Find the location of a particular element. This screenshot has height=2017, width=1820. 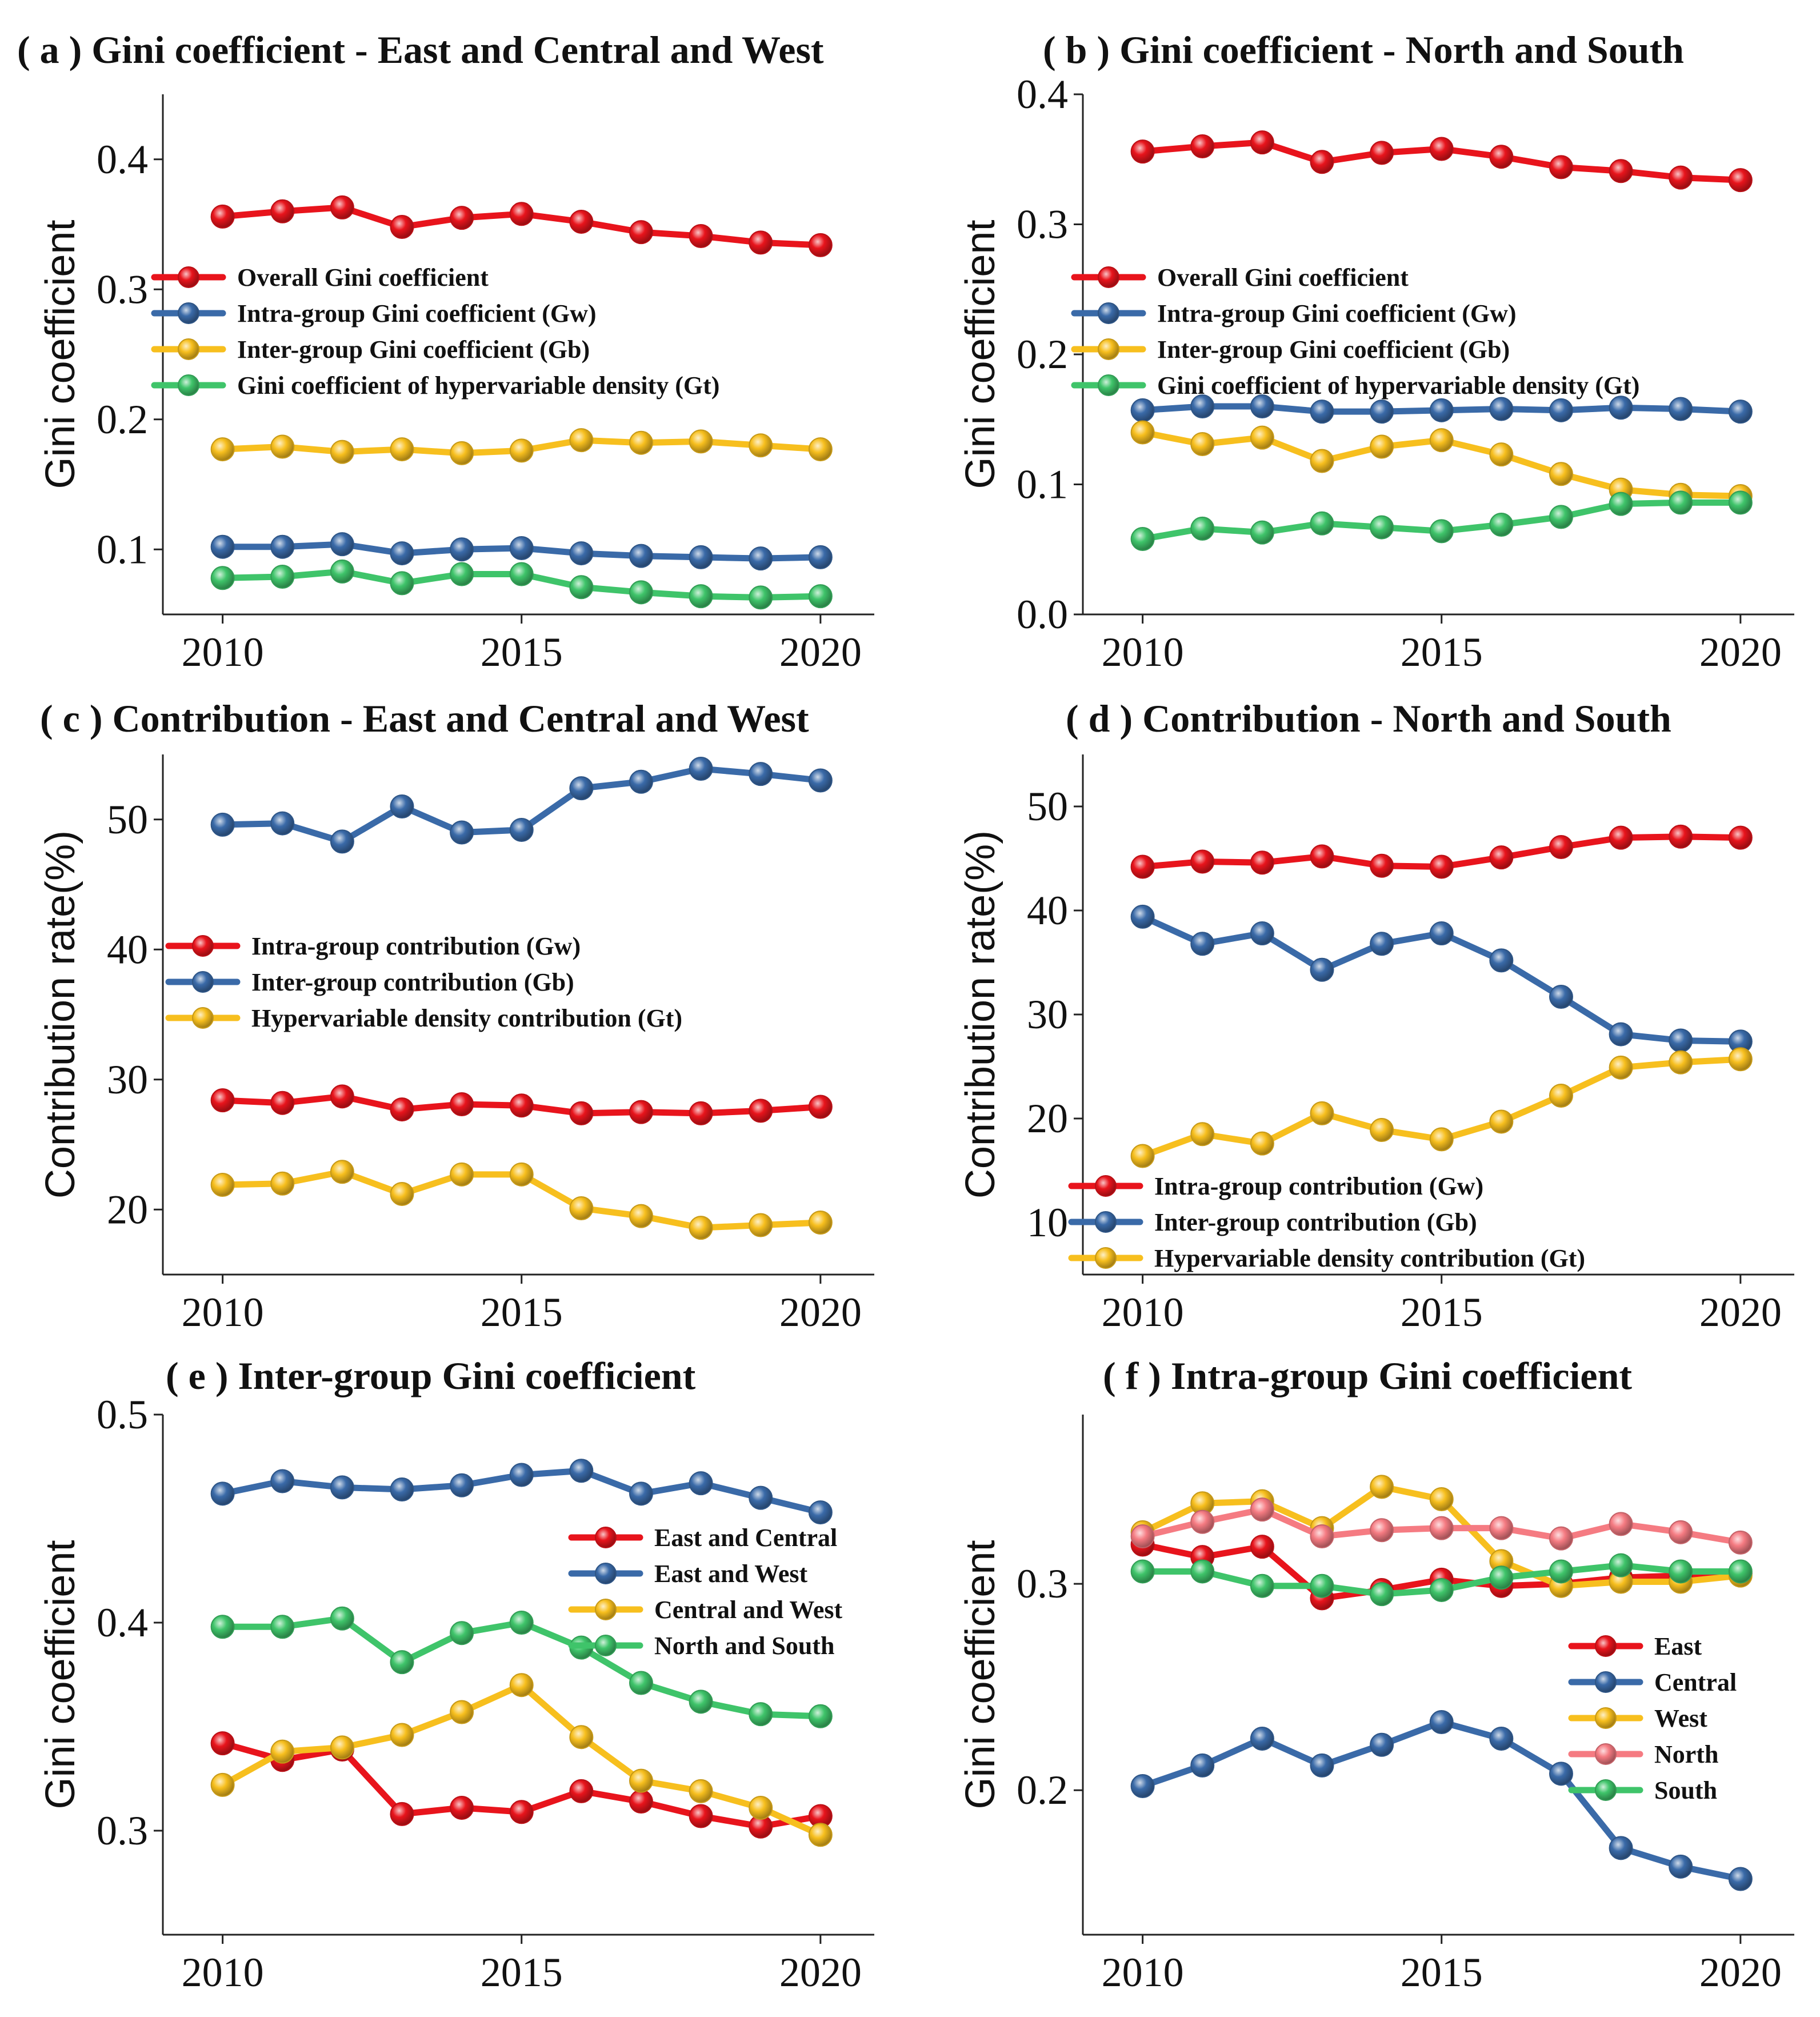

legend-item: North and South is located at coordinates (701, 1646).